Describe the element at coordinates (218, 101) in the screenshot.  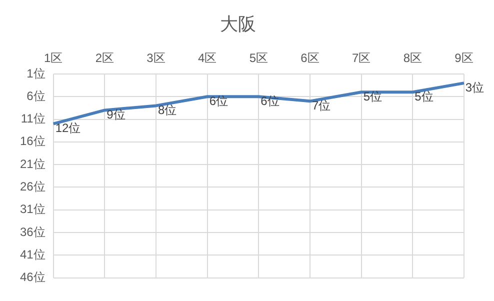
I see `data-label: 6位` at that location.